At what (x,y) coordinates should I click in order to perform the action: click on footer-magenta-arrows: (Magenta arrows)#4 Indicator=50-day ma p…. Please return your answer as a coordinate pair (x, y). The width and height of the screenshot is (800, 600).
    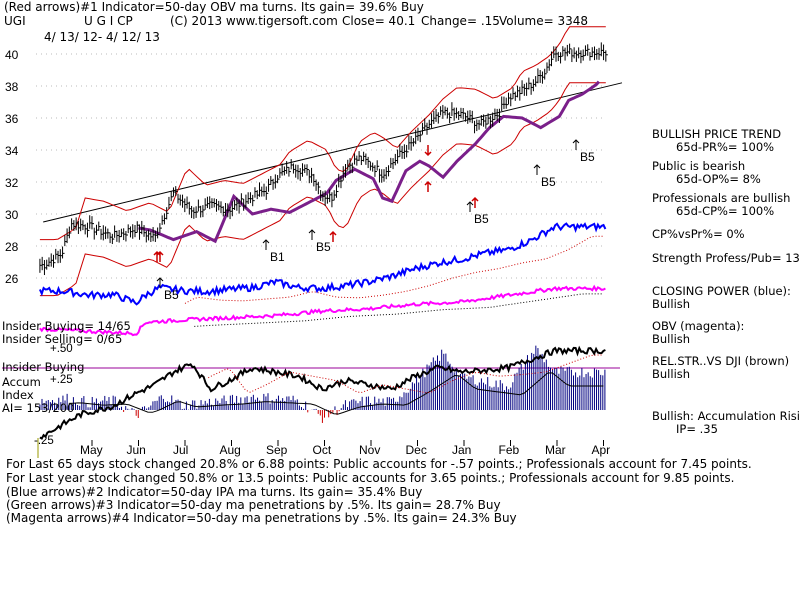
    Looking at the image, I should click on (261, 518).